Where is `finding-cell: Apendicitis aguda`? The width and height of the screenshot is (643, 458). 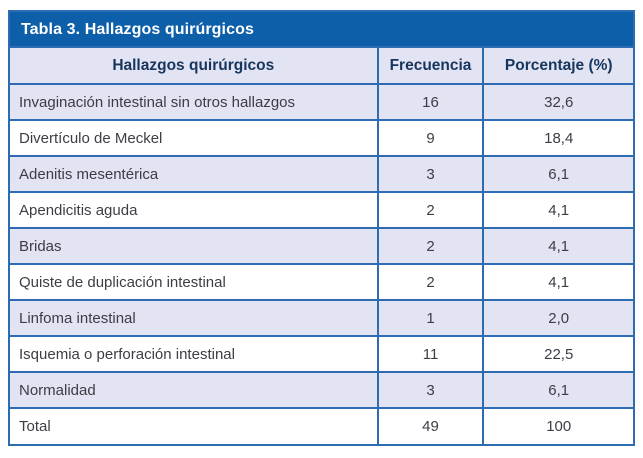
finding-cell: Apendicitis aguda is located at coordinates (194, 210).